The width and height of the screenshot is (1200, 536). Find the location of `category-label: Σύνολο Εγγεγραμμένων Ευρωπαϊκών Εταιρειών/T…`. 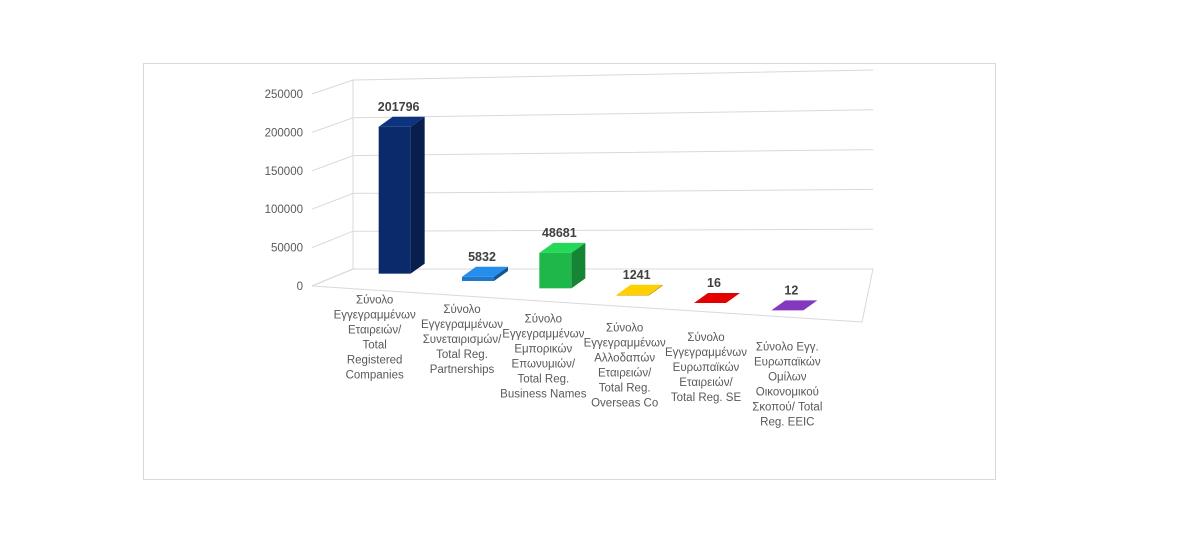

category-label: Σύνολο Εγγεγραμμένων Ευρωπαϊκών Εταιρειών/T… is located at coordinates (706, 368).